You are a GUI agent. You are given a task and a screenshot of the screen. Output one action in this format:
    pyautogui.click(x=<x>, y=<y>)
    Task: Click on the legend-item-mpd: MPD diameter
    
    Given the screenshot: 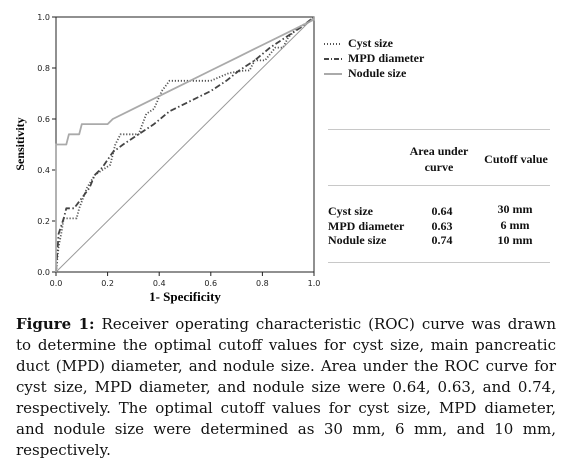 What is the action you would take?
    pyautogui.click(x=374, y=58)
    